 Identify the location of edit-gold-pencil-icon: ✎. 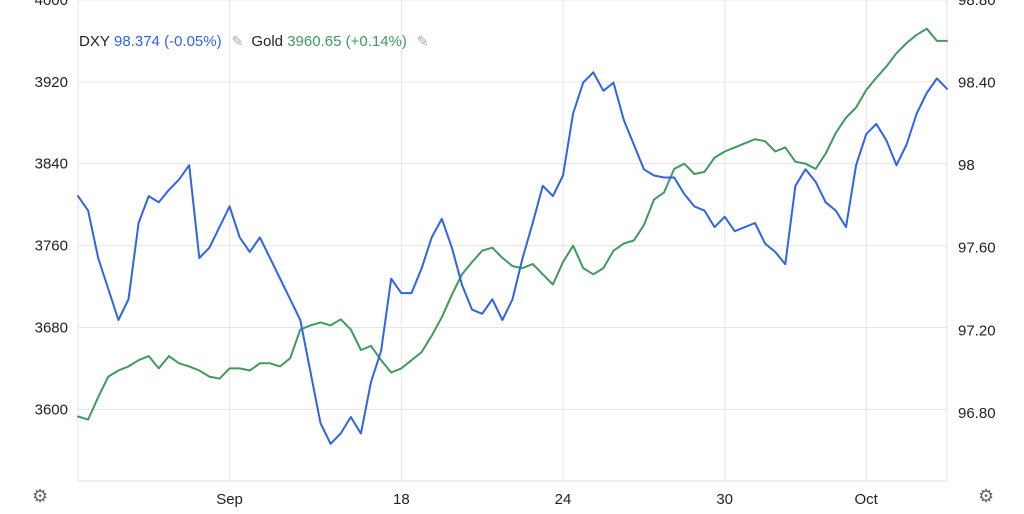
(422, 41).